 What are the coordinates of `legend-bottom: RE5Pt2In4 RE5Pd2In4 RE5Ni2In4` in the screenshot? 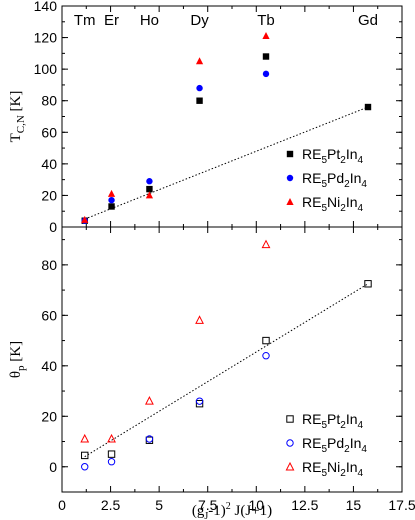 It's located at (326, 445).